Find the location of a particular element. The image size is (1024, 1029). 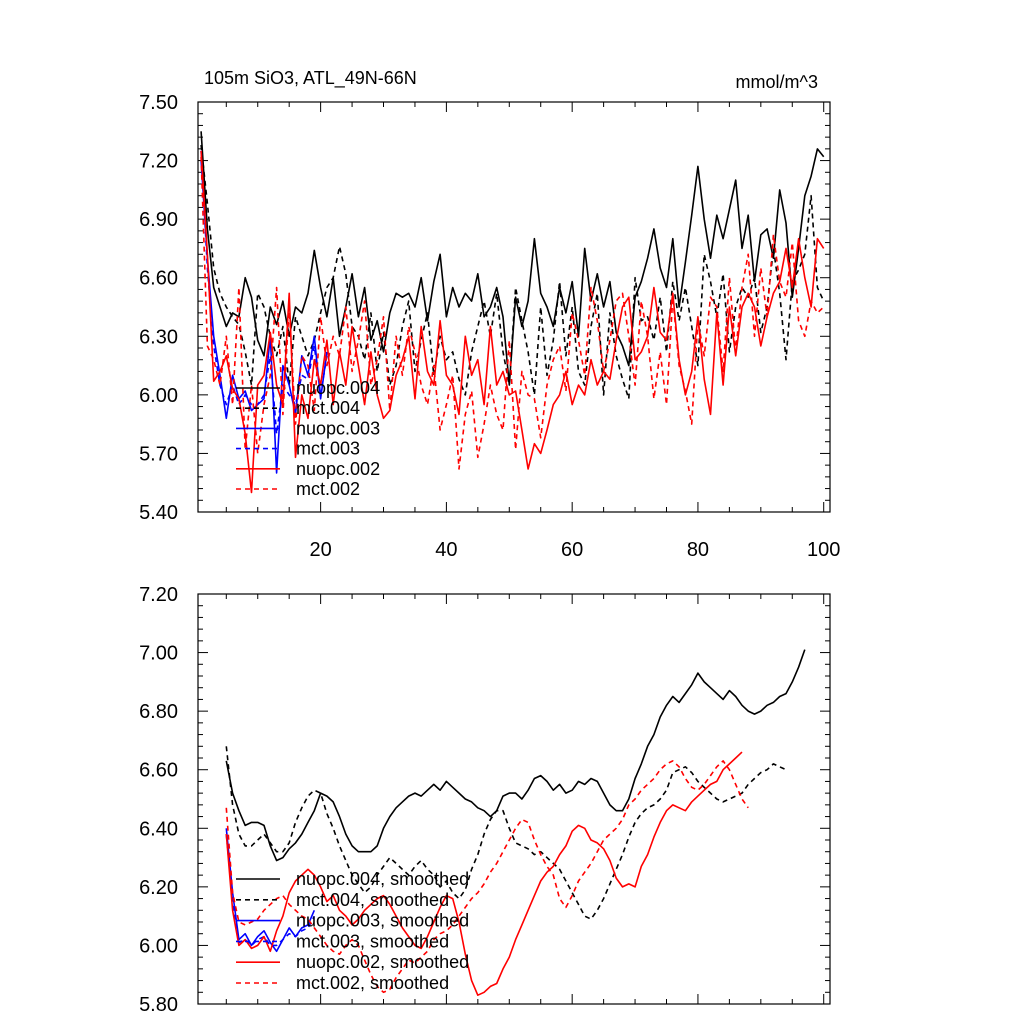

series-line-nuopc-003-smoothed is located at coordinates (270, 890).